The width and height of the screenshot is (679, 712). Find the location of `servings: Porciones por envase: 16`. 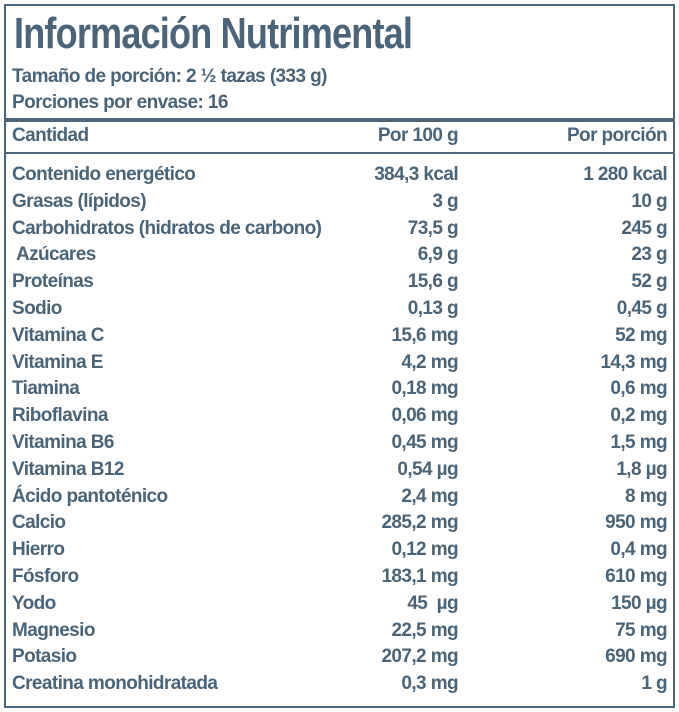

servings: Porciones por envase: 16 is located at coordinates (120, 102).